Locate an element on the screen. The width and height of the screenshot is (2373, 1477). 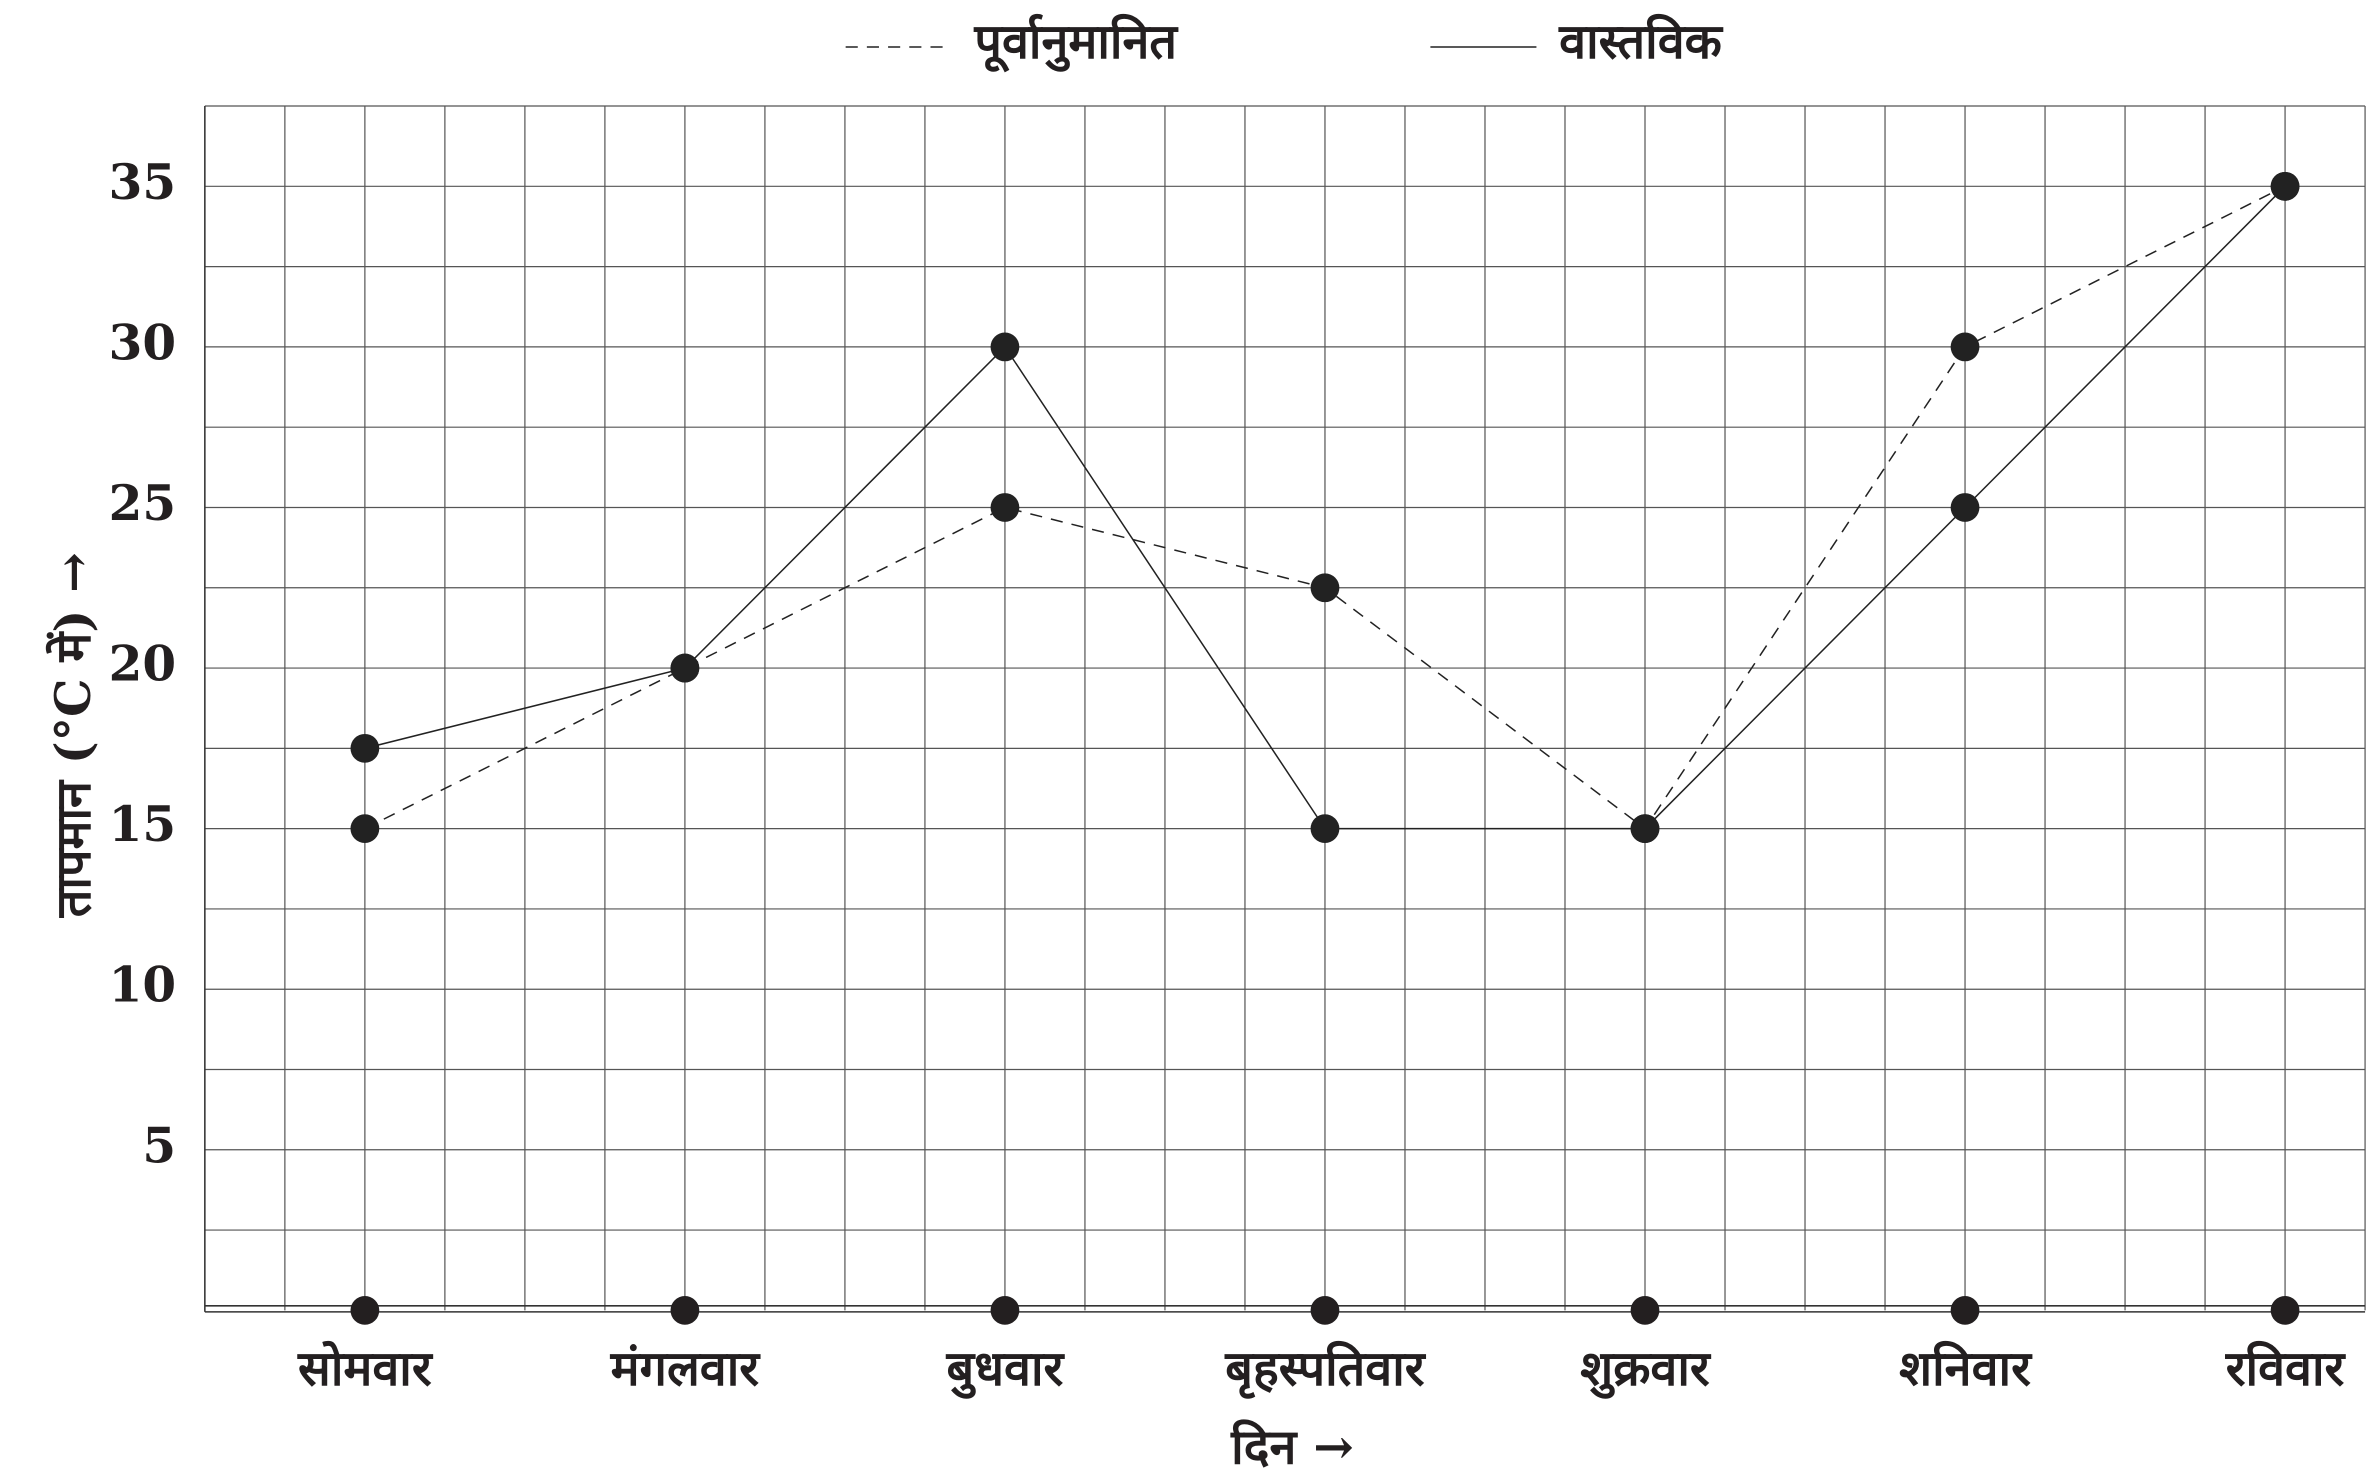
y-tick-label: 35 is located at coordinates (142, 182).